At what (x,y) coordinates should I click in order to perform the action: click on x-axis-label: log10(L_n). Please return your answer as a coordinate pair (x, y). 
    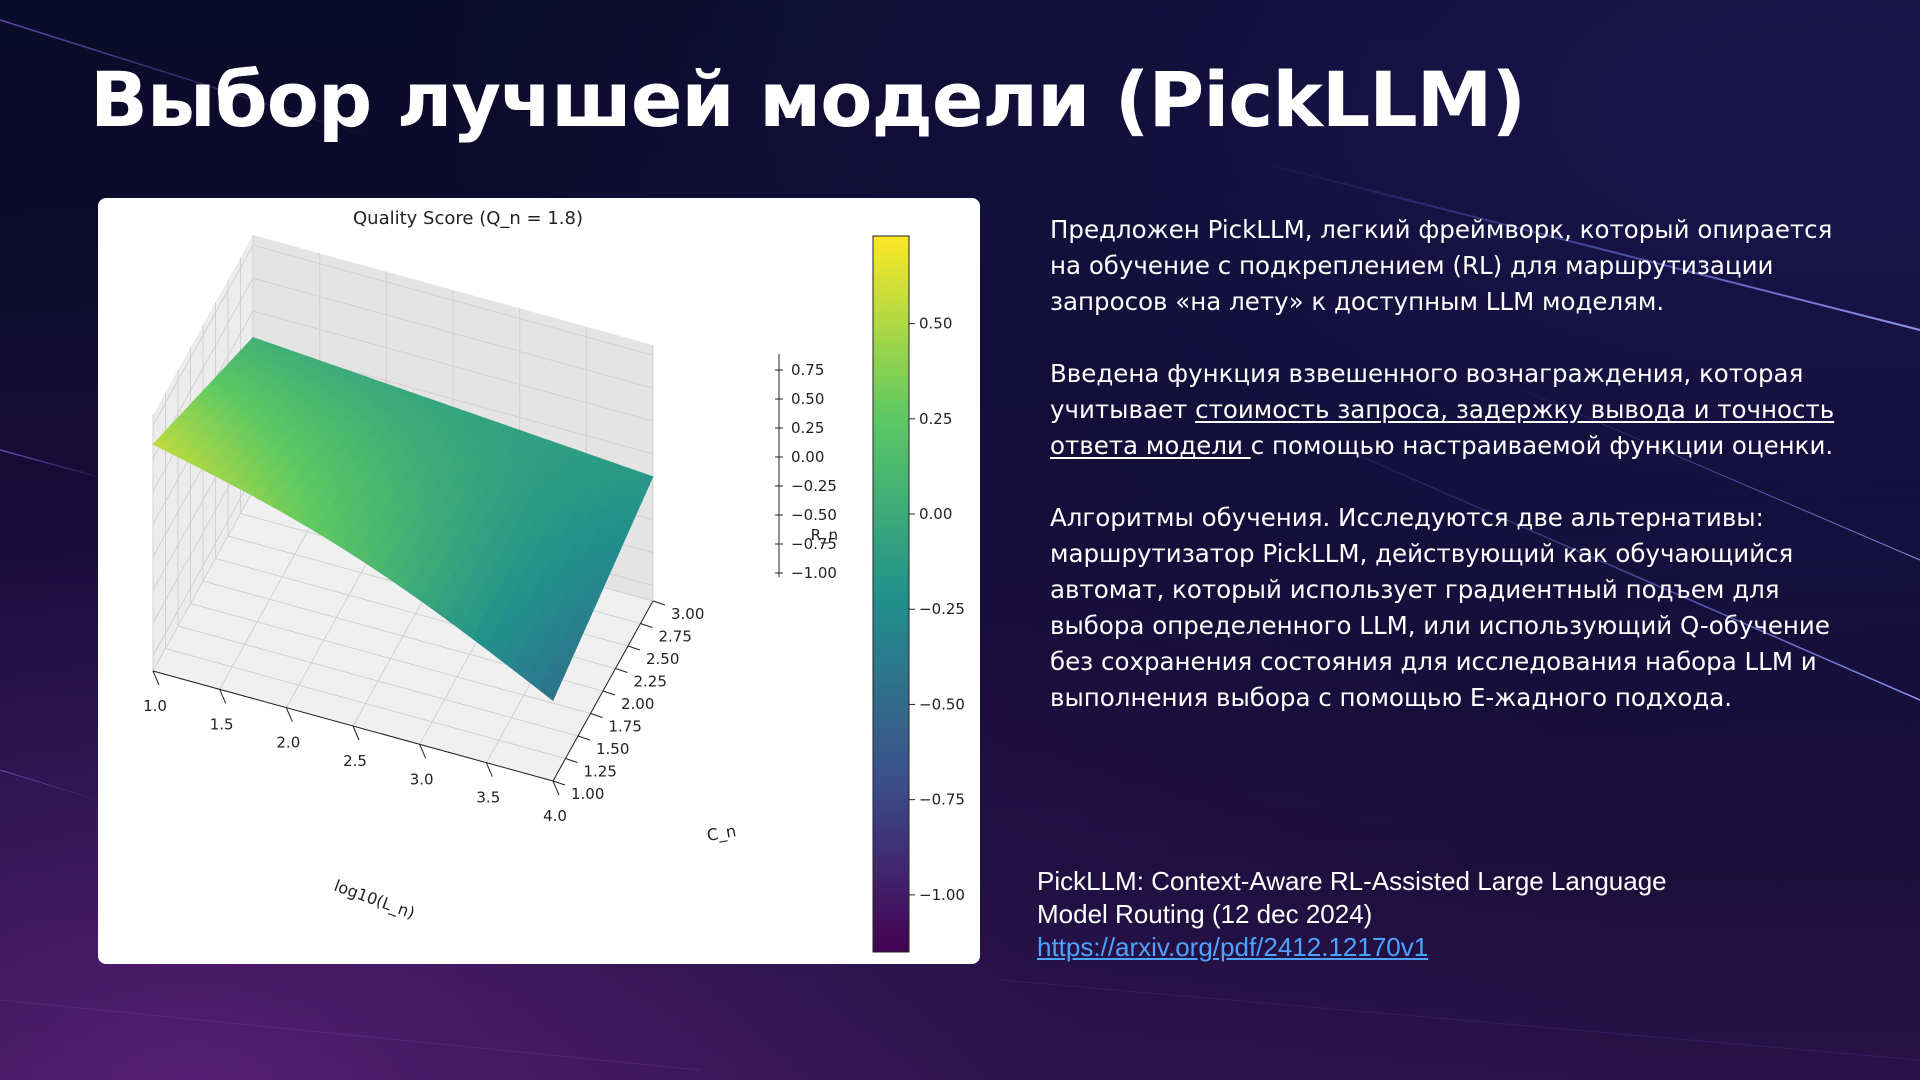
    Looking at the image, I should click on (374, 900).